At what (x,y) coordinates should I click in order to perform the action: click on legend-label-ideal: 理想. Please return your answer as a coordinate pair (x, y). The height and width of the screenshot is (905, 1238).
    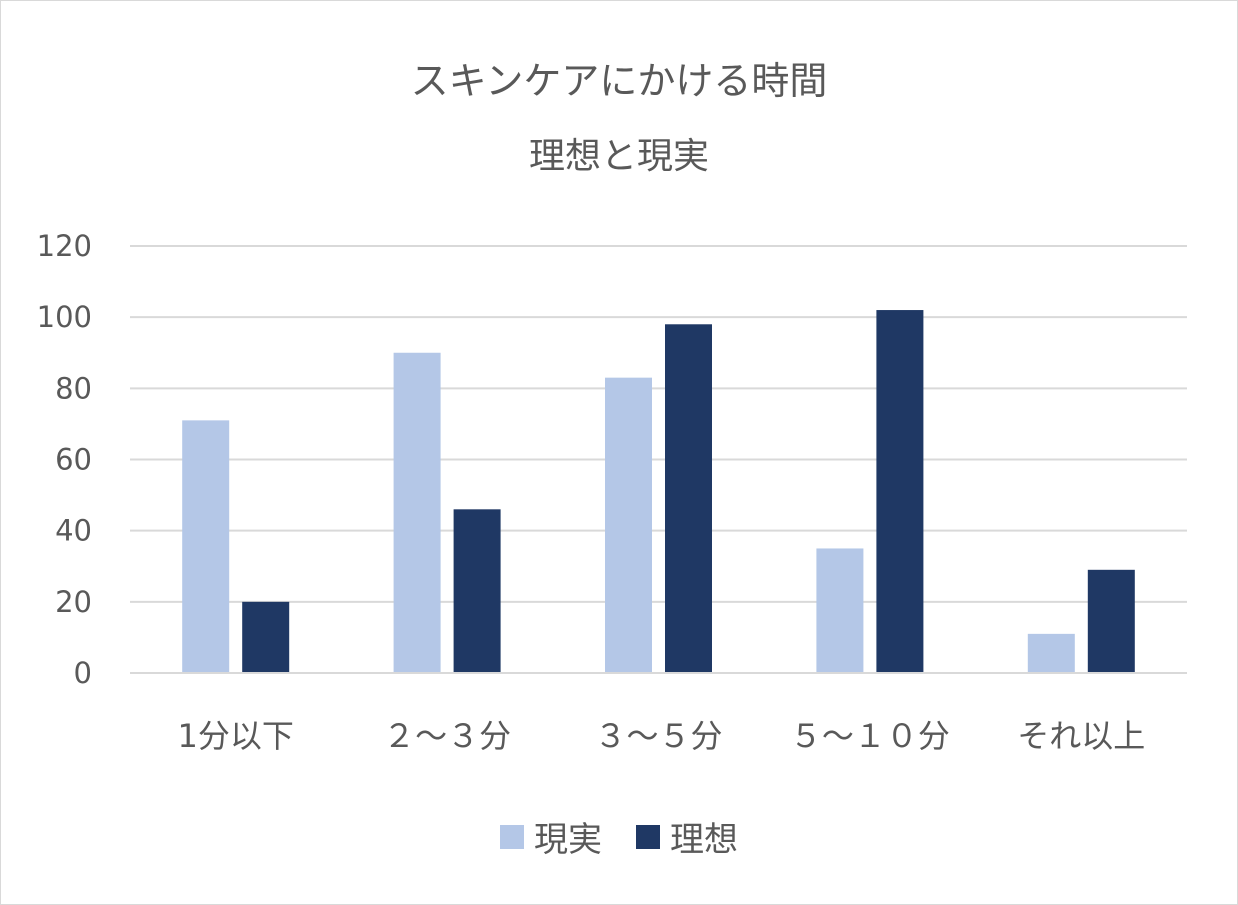
    Looking at the image, I should click on (704, 840).